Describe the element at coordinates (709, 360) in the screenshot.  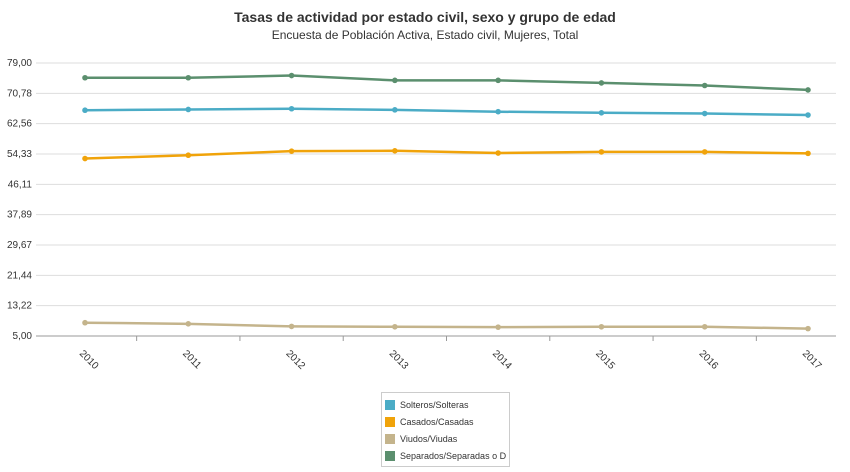
I see `x-tick-label: 2016` at that location.